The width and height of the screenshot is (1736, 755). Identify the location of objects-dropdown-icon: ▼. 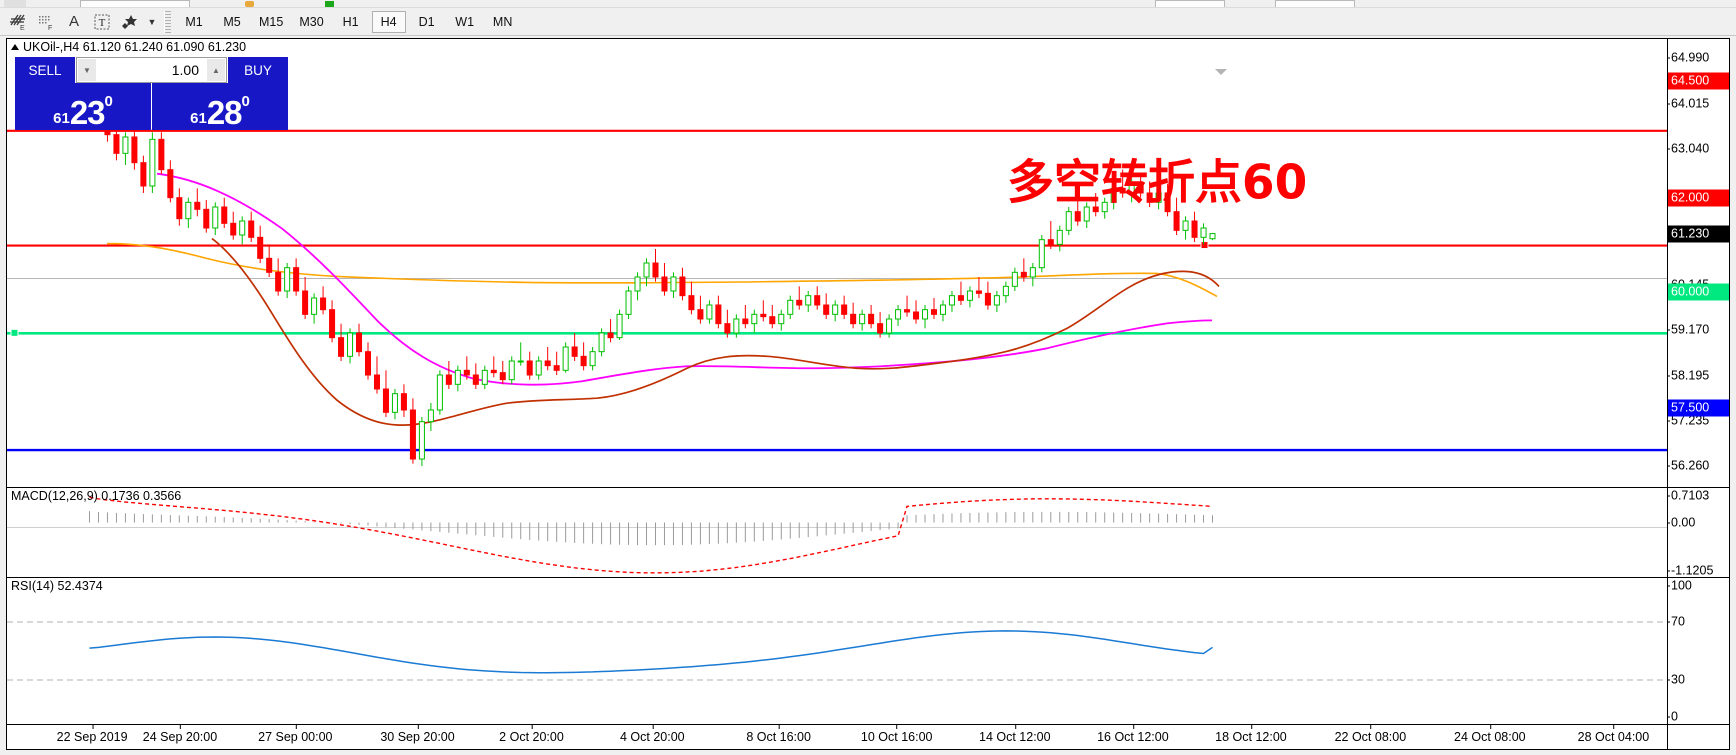
(152, 21).